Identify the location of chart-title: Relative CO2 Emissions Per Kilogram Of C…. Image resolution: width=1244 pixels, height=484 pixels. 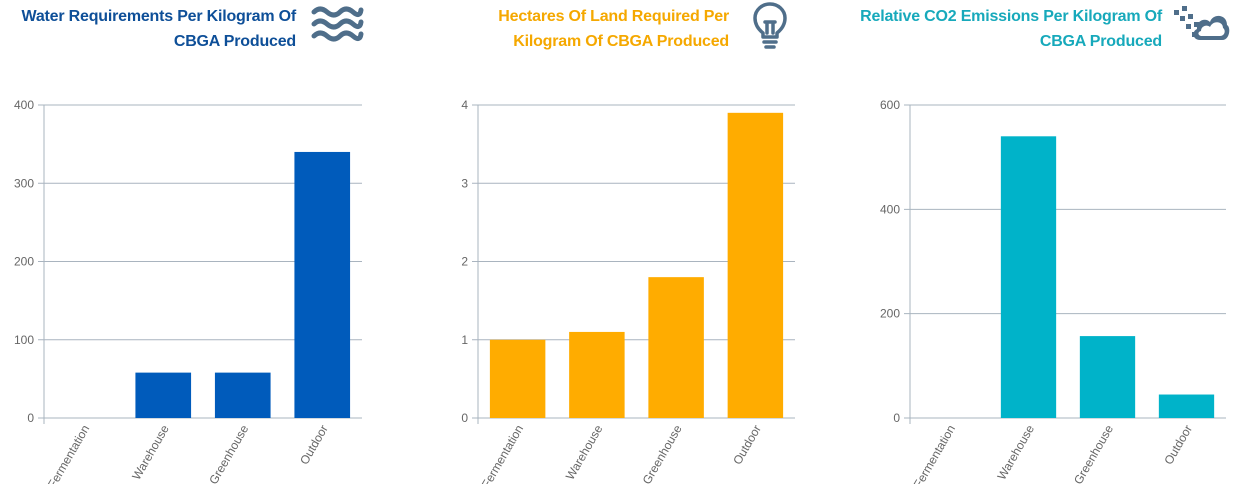
(1011, 29).